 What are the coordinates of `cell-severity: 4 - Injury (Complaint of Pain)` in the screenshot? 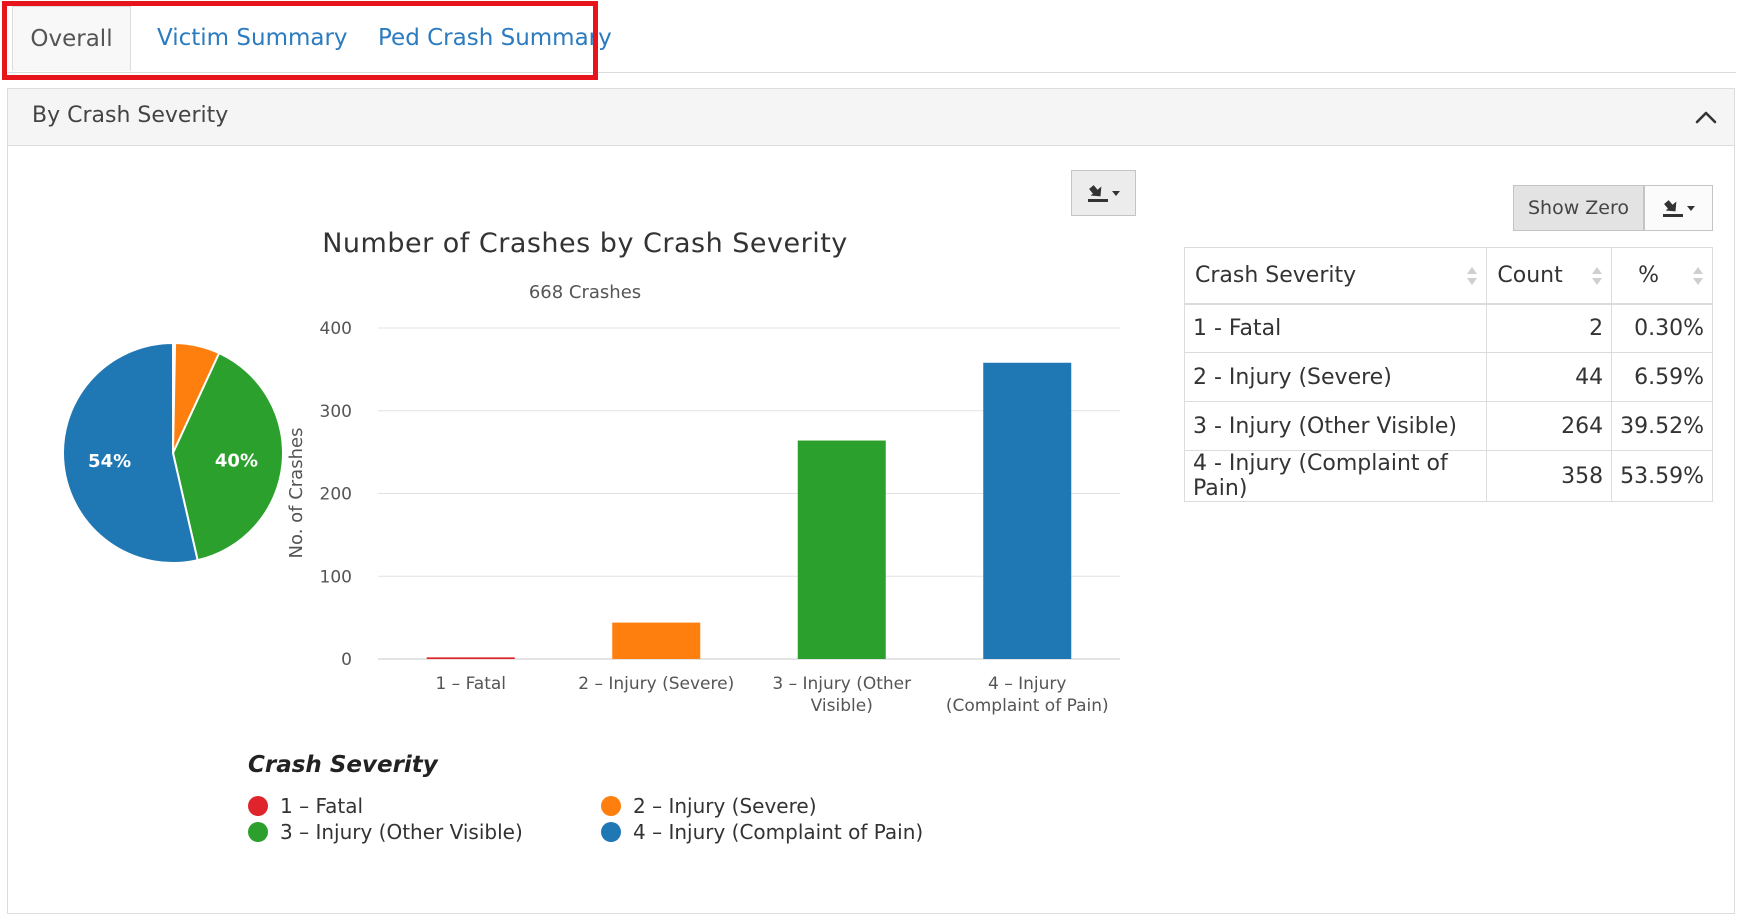 It's located at (1335, 476).